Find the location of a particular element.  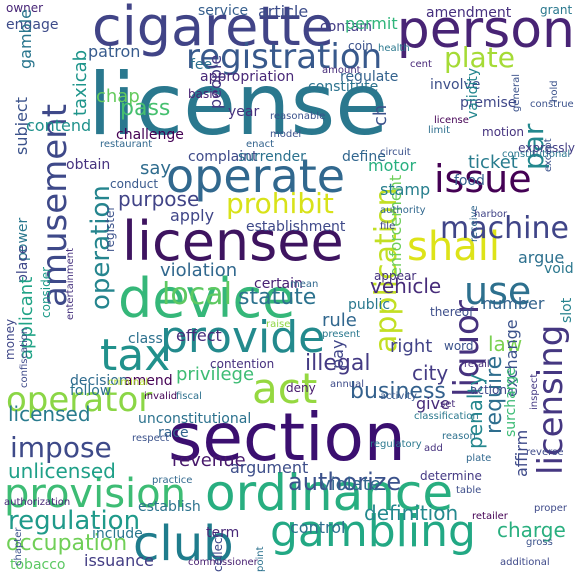

cloud-word: revenue is located at coordinates (209, 460).